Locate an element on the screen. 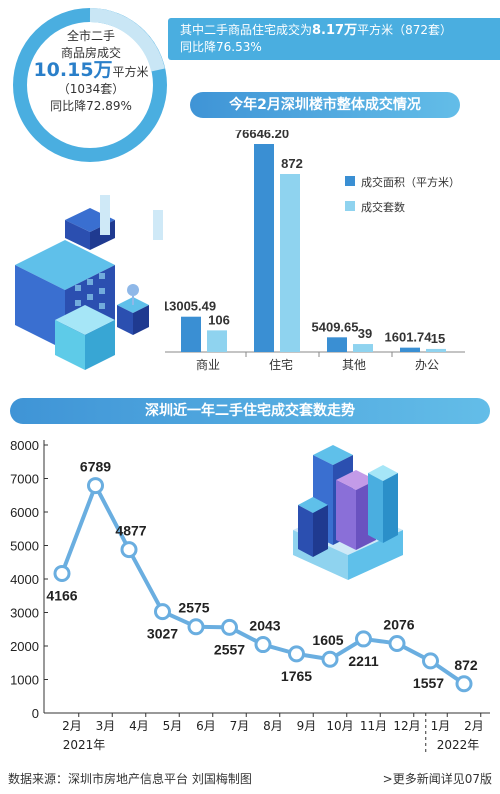 The image size is (500, 794). bar-area-label-2: 5409.65 is located at coordinates (335, 326).